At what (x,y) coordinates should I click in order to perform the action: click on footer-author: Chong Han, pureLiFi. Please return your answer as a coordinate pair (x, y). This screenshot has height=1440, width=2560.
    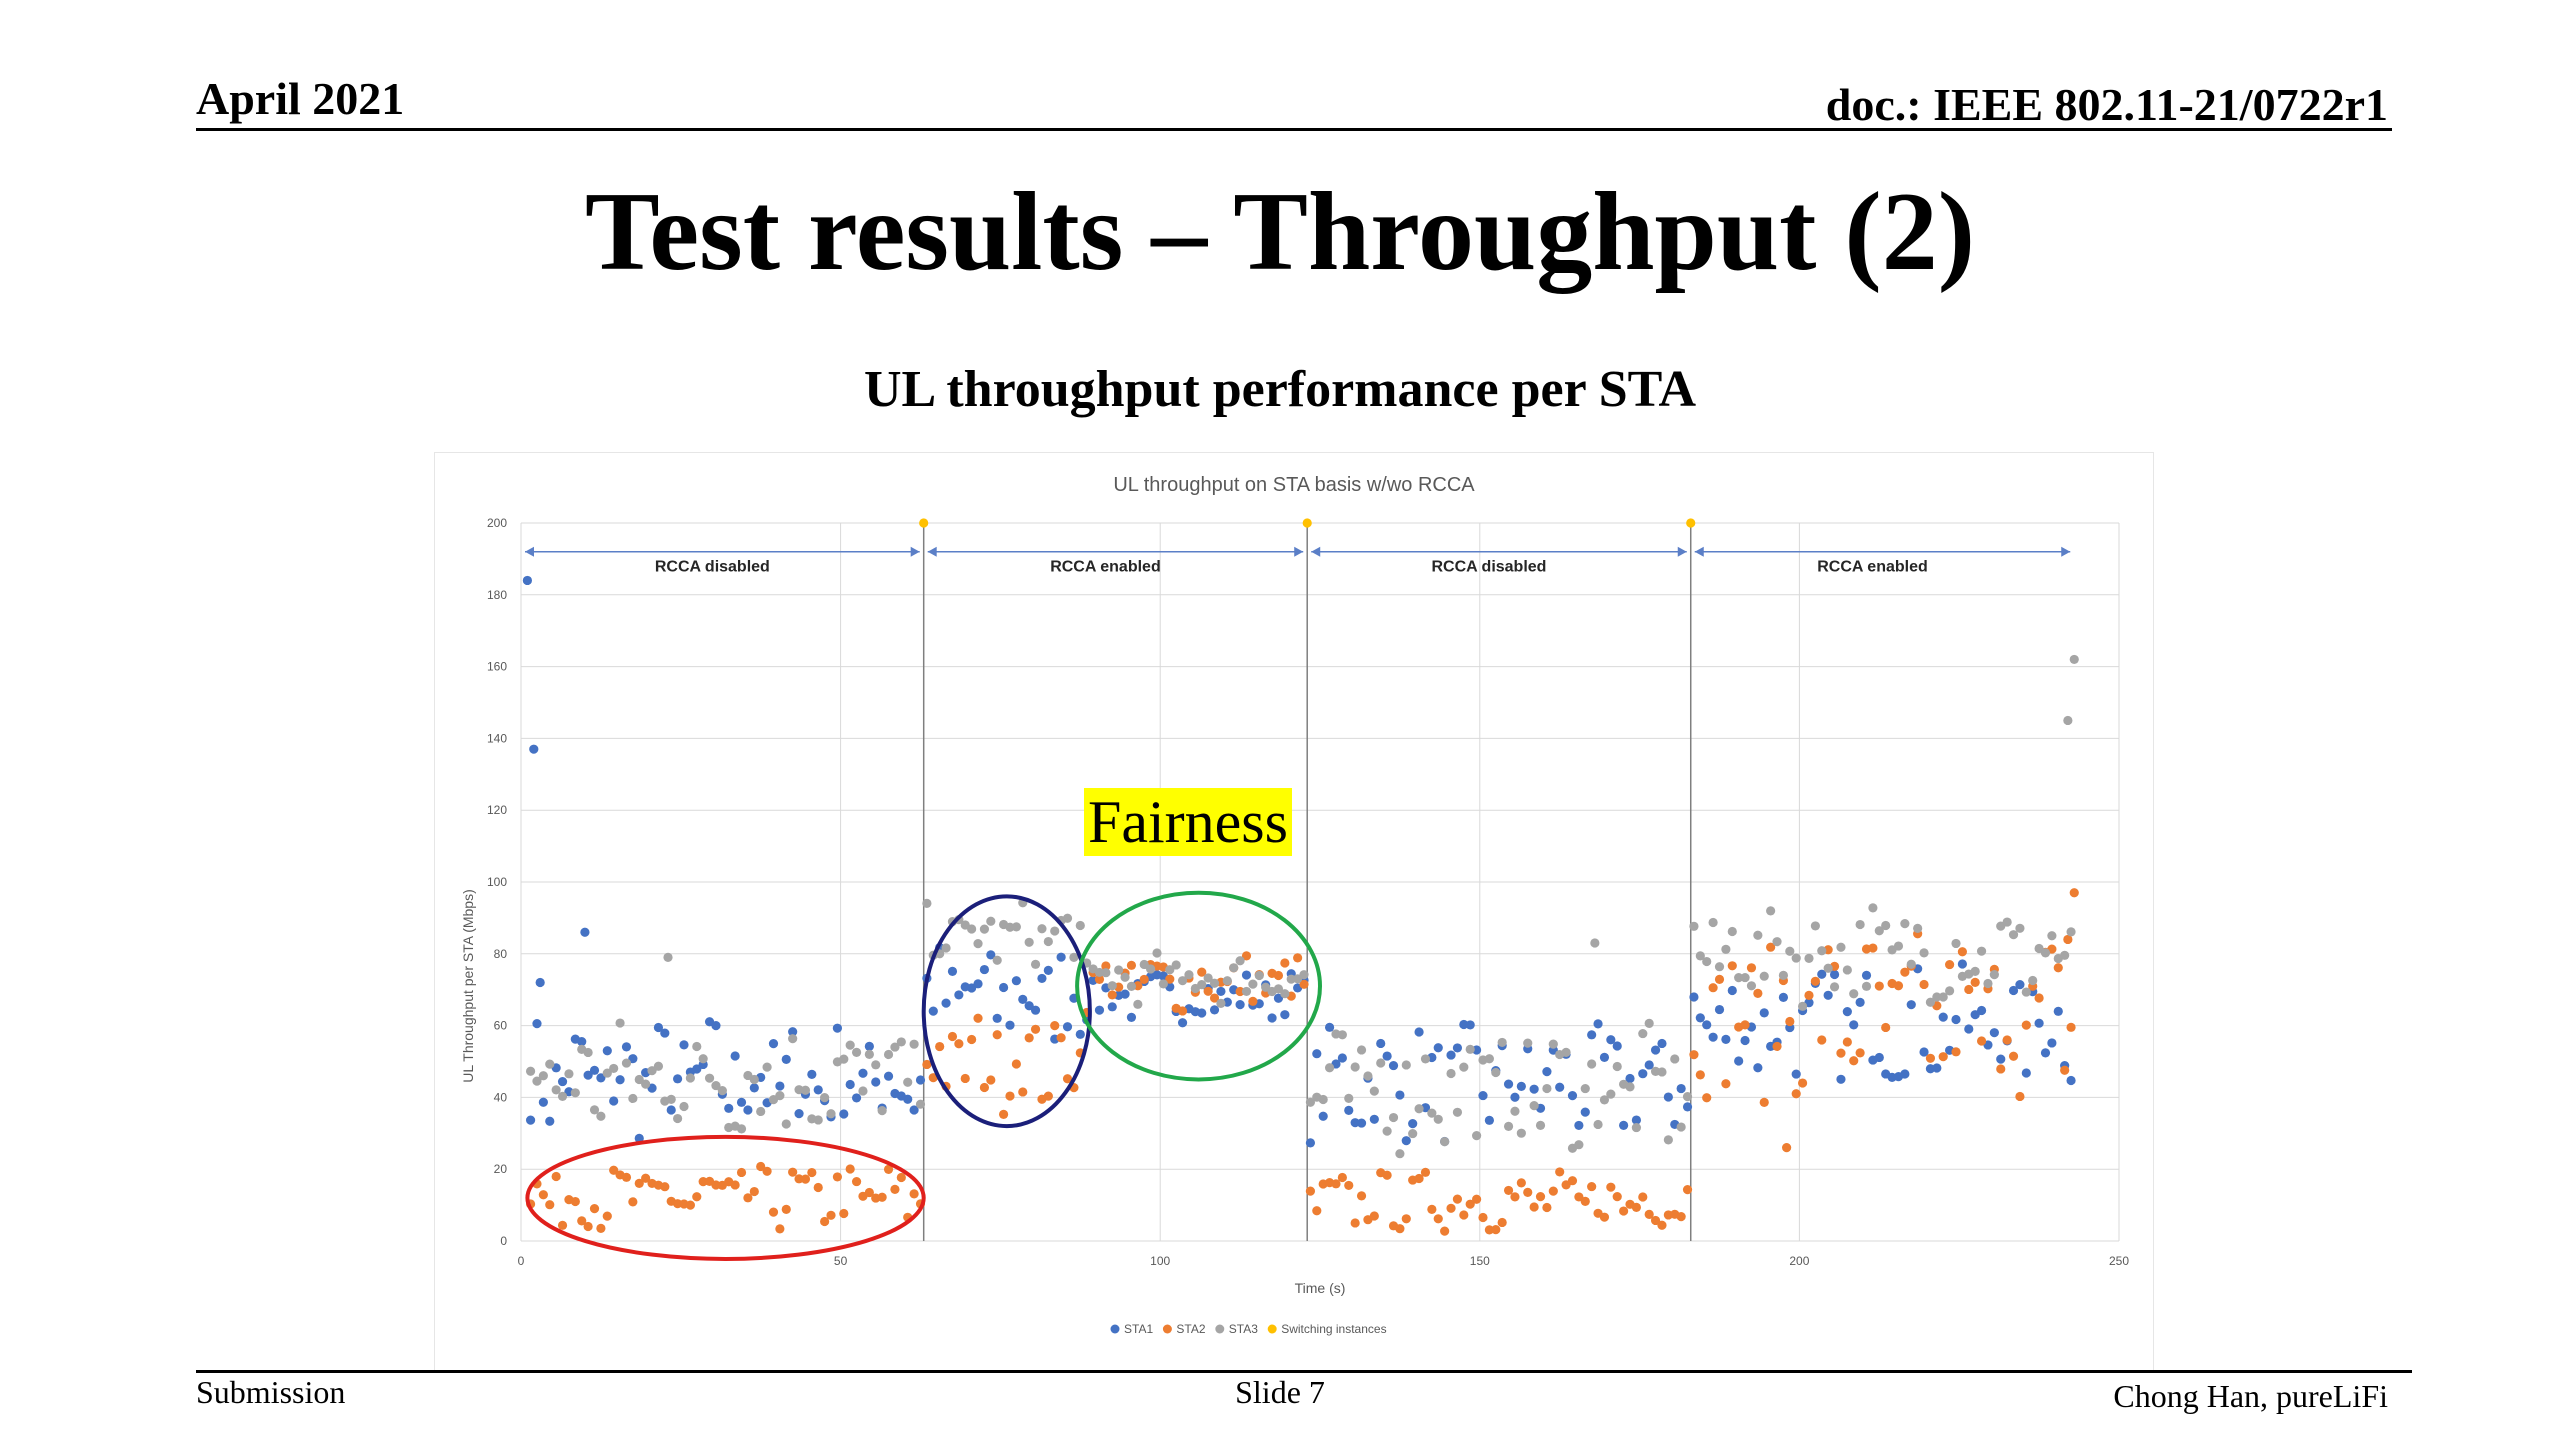
    Looking at the image, I should click on (2250, 1396).